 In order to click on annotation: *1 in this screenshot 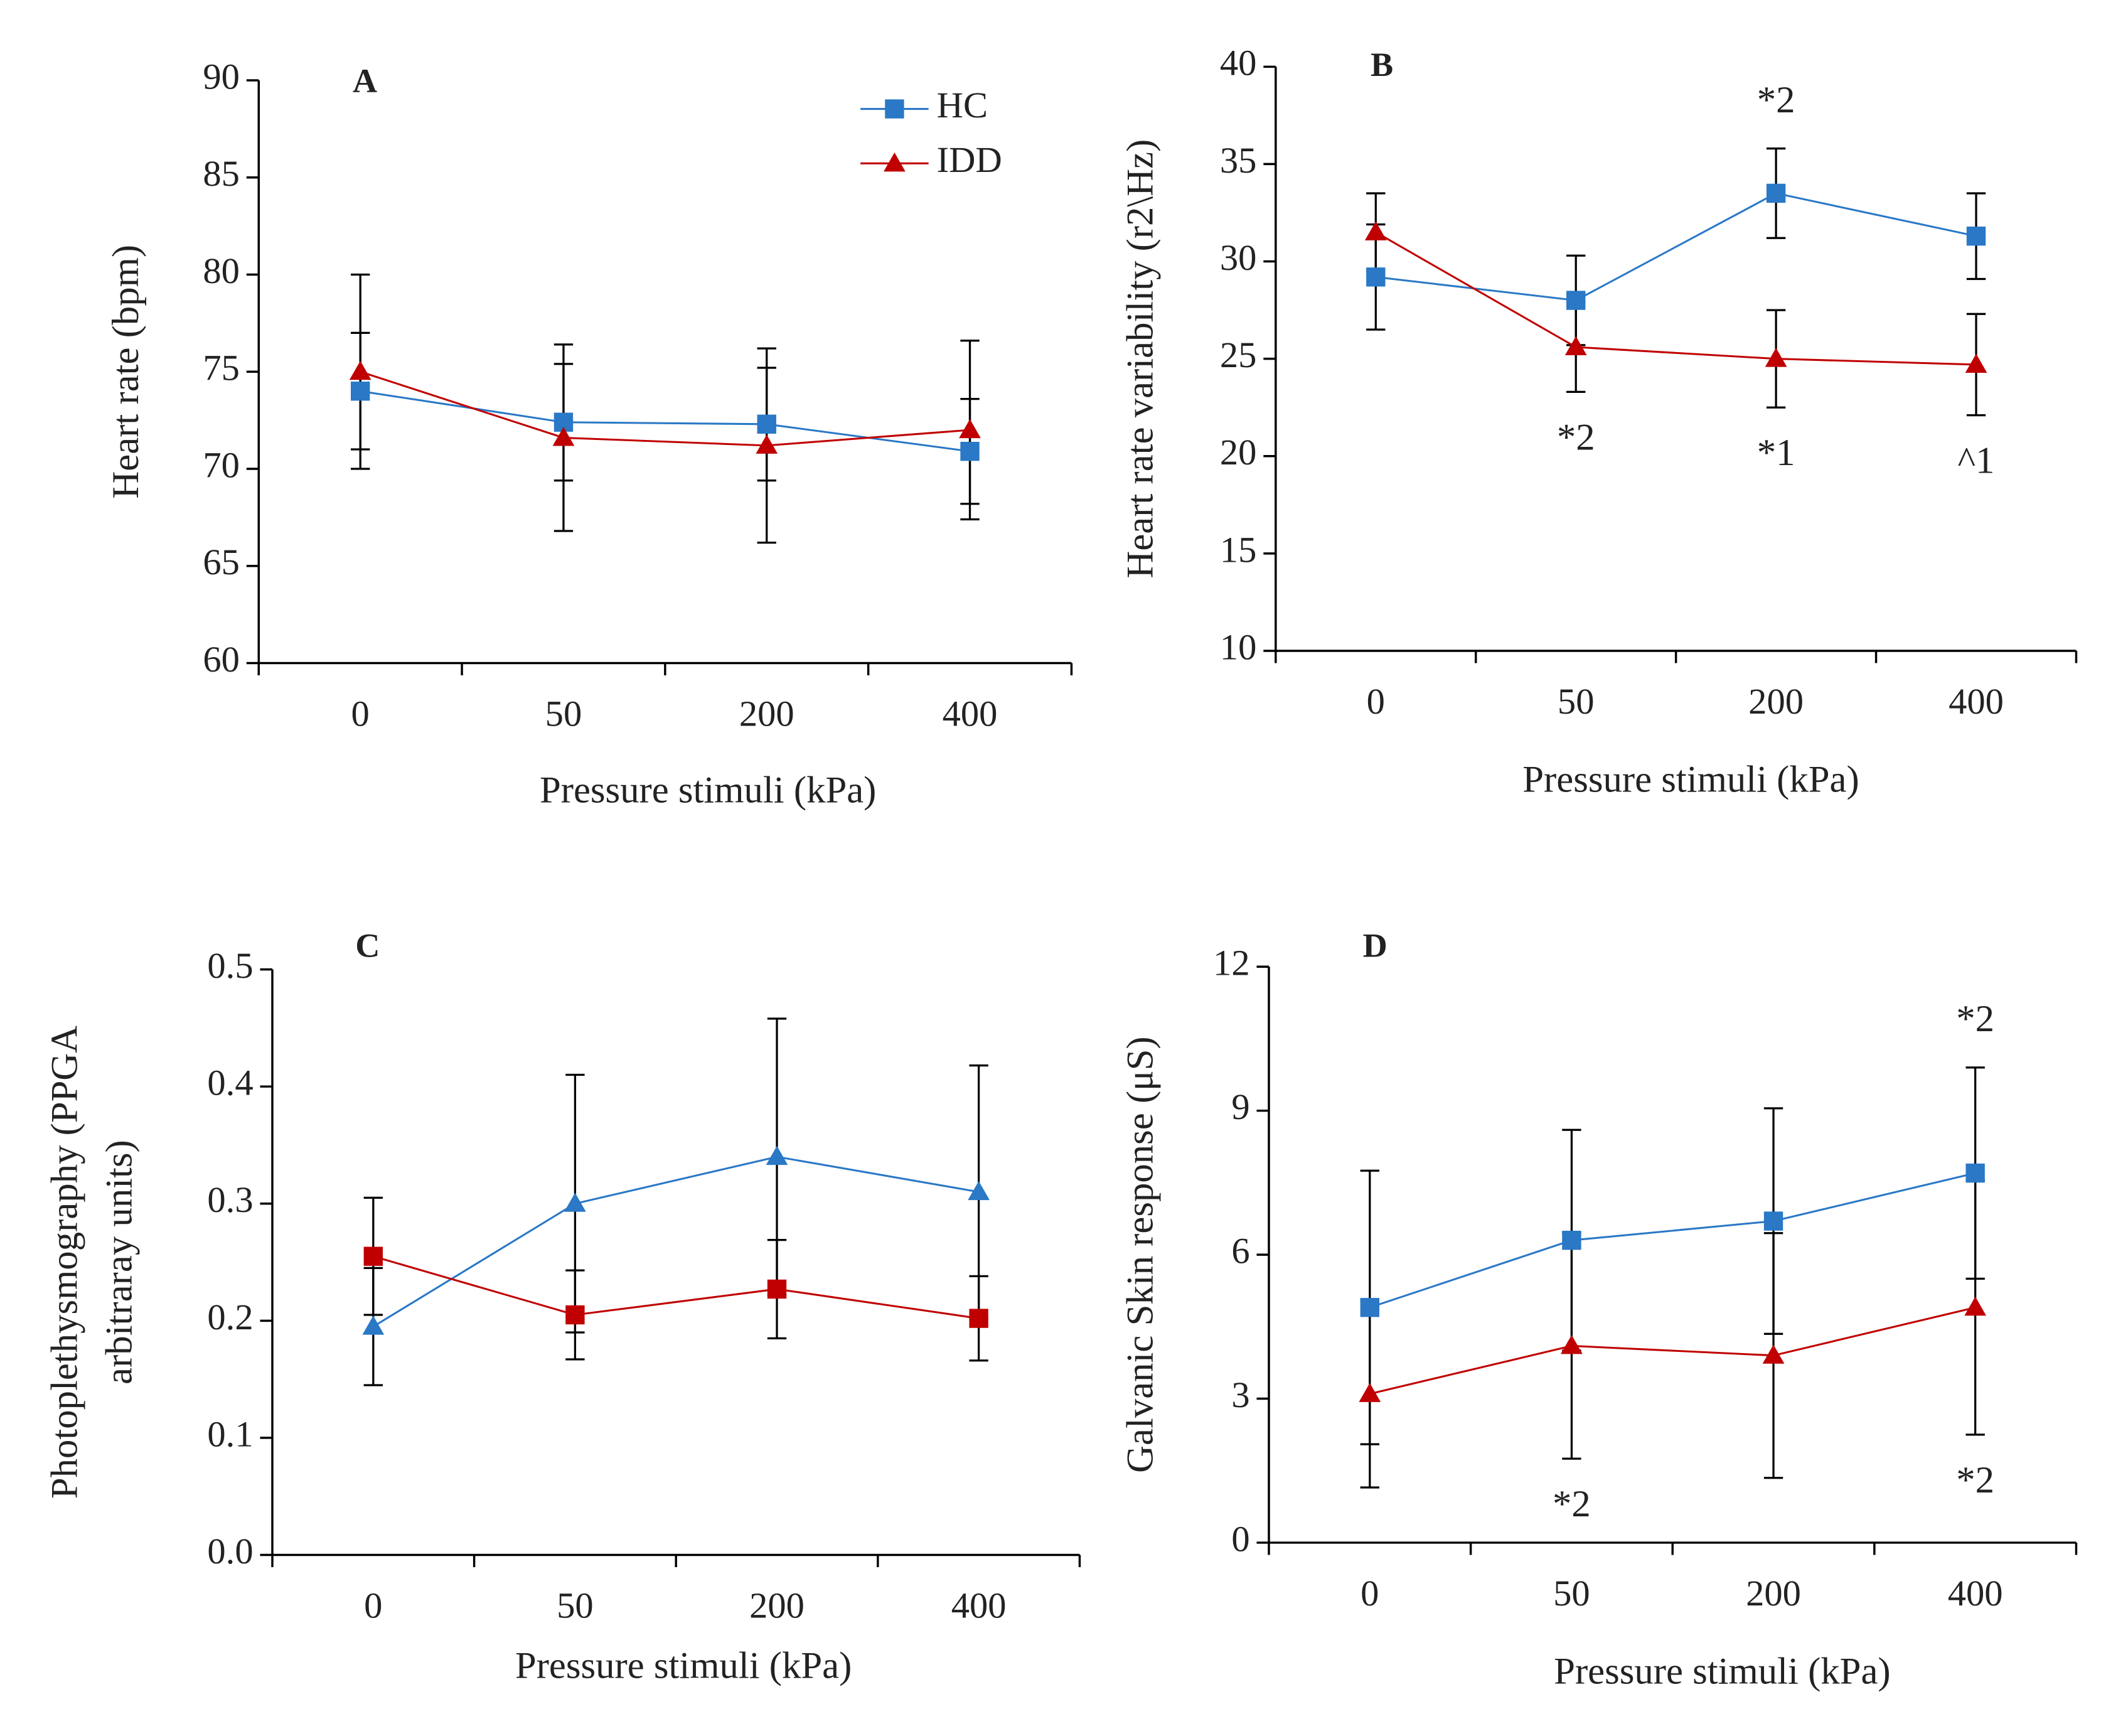, I will do `click(1776, 453)`.